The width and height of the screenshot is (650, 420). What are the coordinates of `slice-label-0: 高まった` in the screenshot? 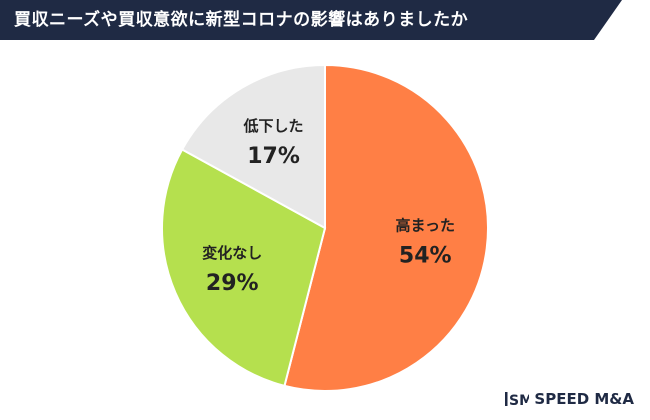 It's located at (425, 226).